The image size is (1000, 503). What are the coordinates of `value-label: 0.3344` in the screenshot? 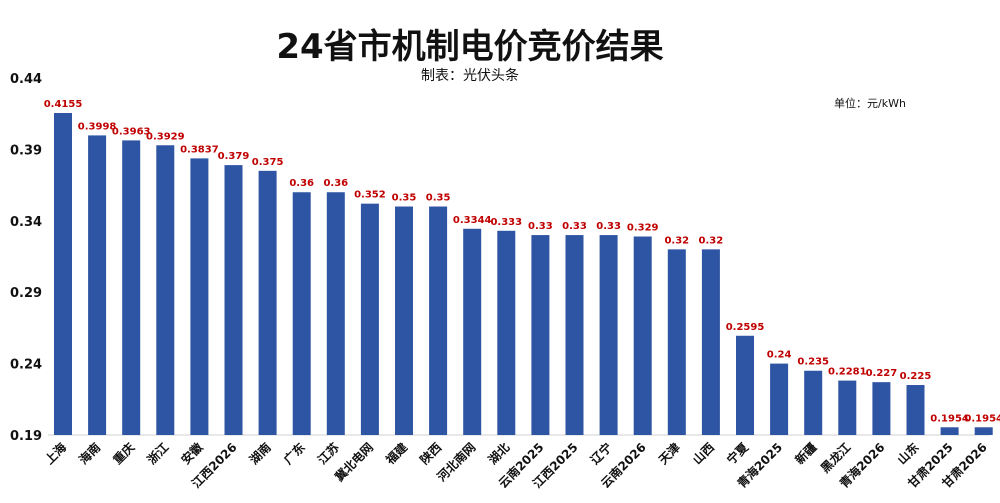 It's located at (472, 220).